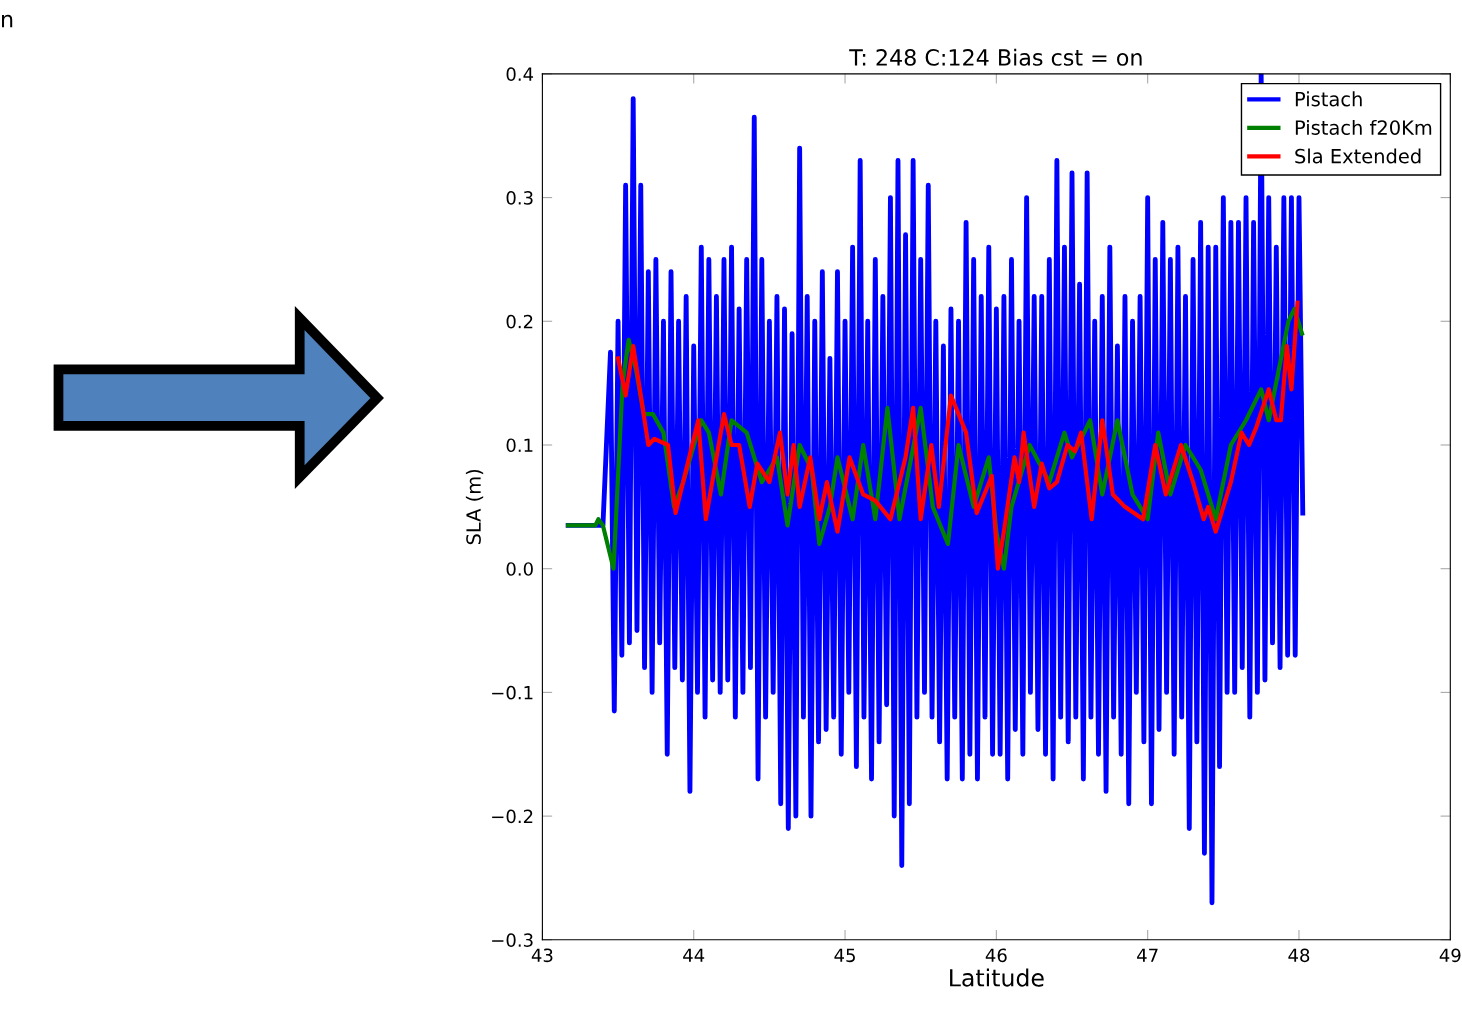 The height and width of the screenshot is (1026, 1462). What do you see at coordinates (995, 57) in the screenshot?
I see `chart-title: T: 248 C:124 Bias cst = on` at bounding box center [995, 57].